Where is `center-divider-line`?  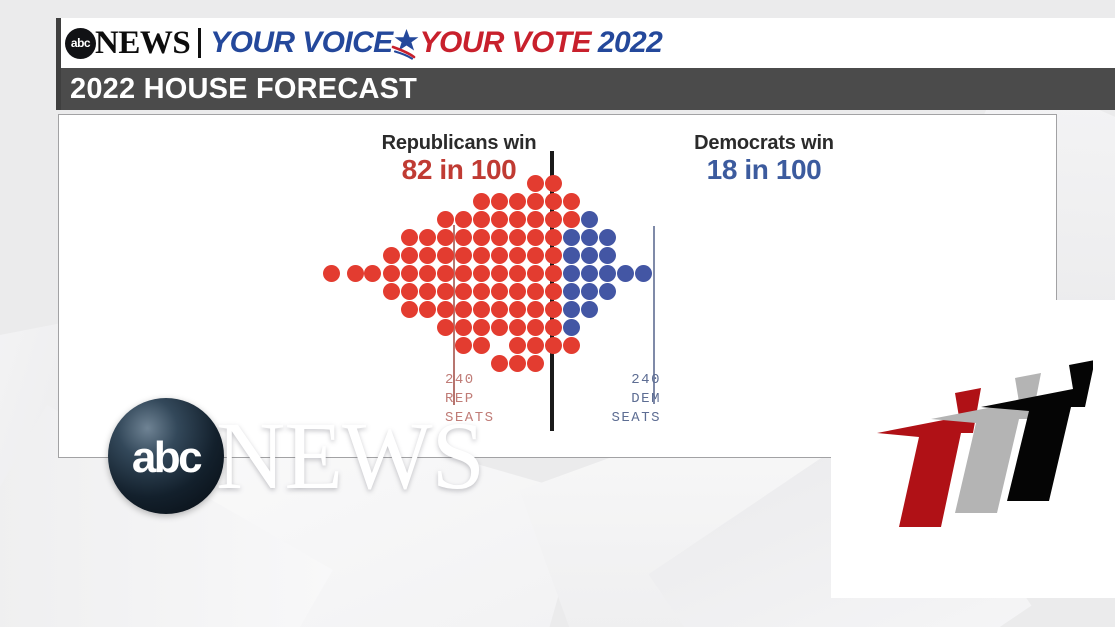 center-divider-line is located at coordinates (552, 291).